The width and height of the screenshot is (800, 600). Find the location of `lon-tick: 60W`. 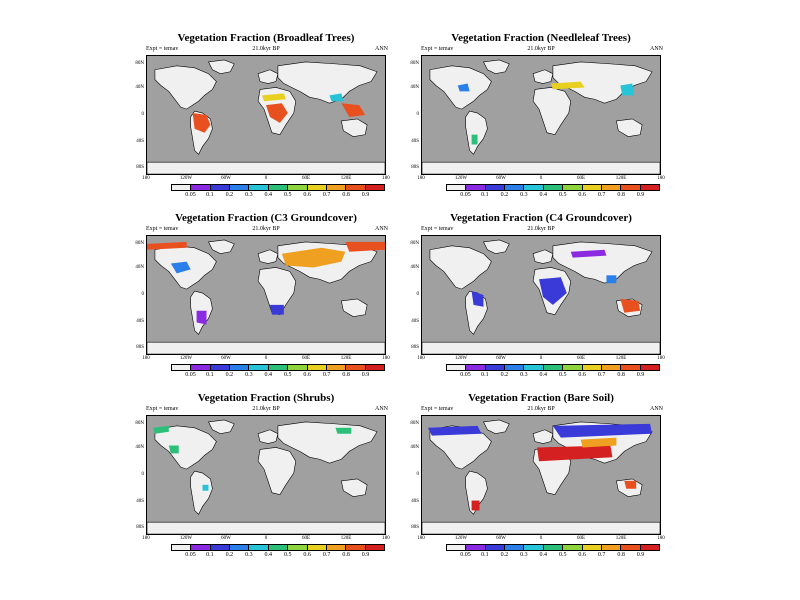

lon-tick: 60W is located at coordinates (501, 538).